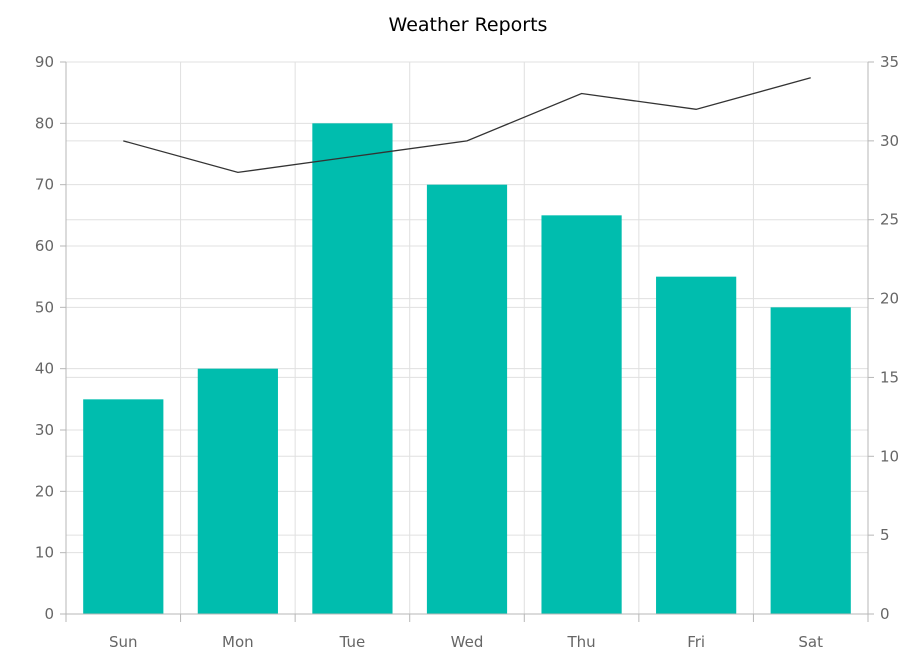 This screenshot has height=667, width=919. What do you see at coordinates (44, 369) in the screenshot?
I see `y-left-tick-label: 40` at bounding box center [44, 369].